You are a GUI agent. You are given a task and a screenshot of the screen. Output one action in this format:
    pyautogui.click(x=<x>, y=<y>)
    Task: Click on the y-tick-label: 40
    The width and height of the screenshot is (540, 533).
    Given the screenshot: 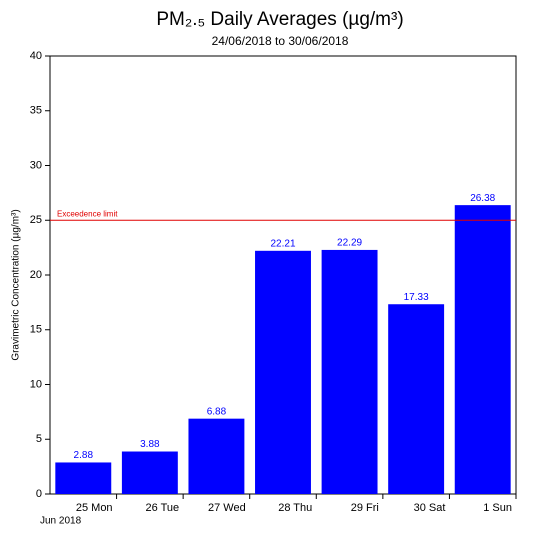 What is the action you would take?
    pyautogui.click(x=36, y=56)
    